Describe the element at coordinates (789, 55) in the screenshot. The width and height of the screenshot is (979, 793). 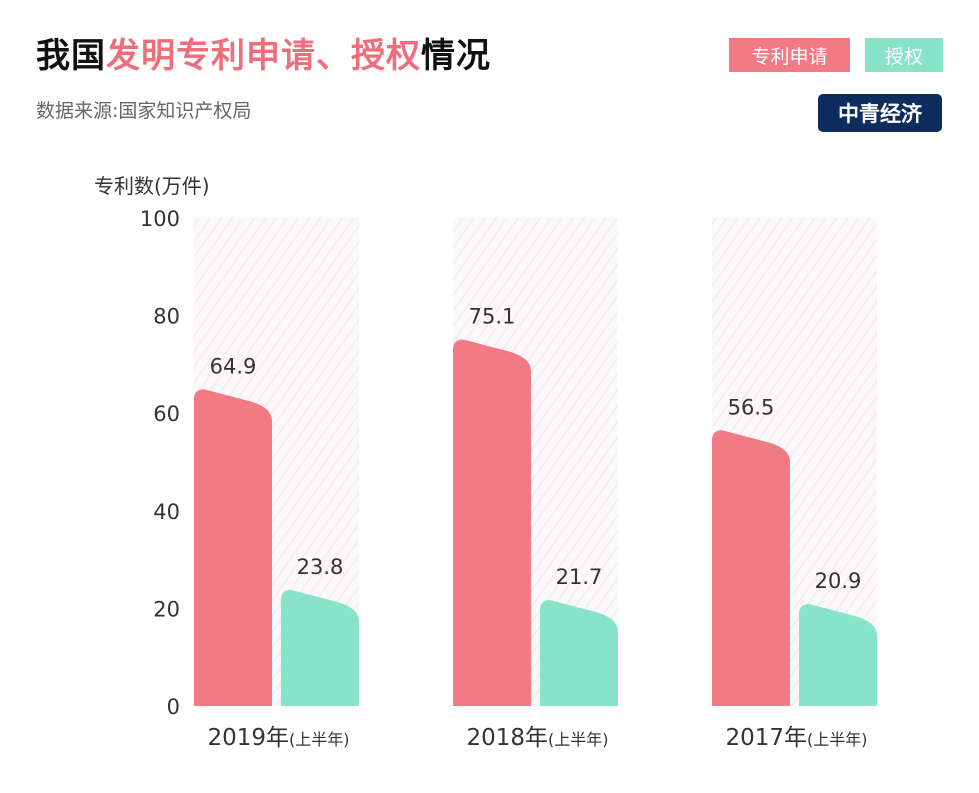
I see `legend-apply: 专利申请` at that location.